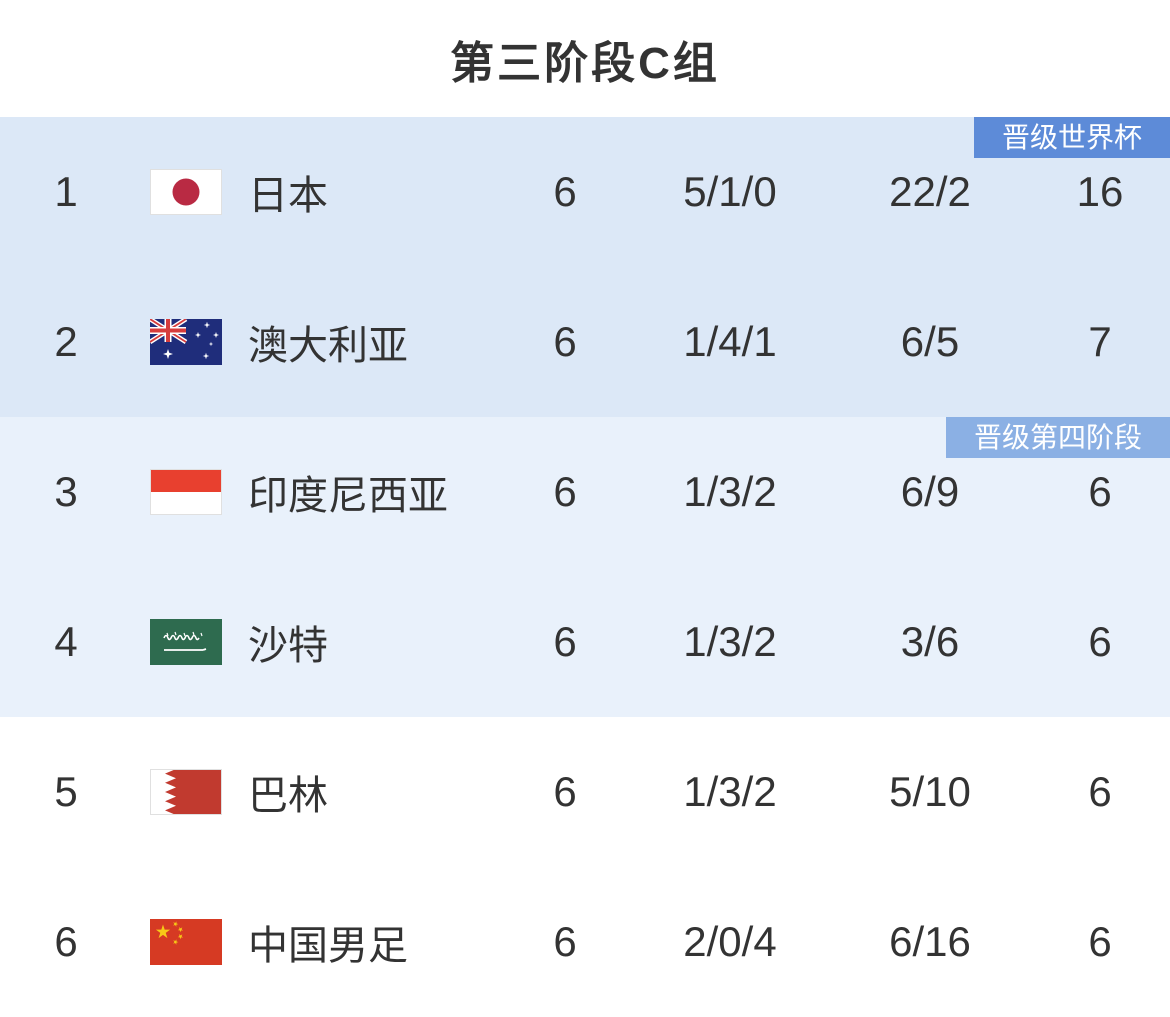  I want to click on team-rank: 4, so click(66, 641).